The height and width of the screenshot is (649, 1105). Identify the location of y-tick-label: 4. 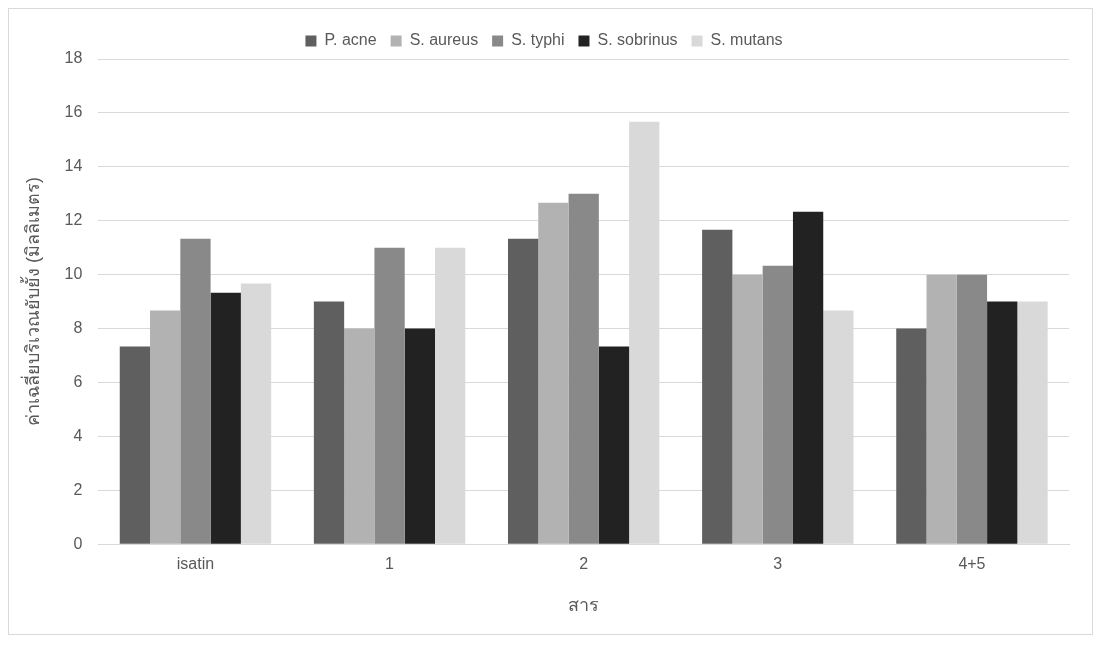
(78, 435).